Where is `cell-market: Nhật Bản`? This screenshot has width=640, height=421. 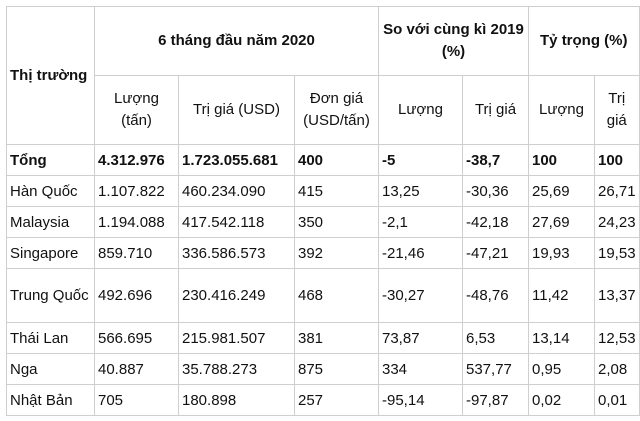 cell-market: Nhật Bản is located at coordinates (50, 400).